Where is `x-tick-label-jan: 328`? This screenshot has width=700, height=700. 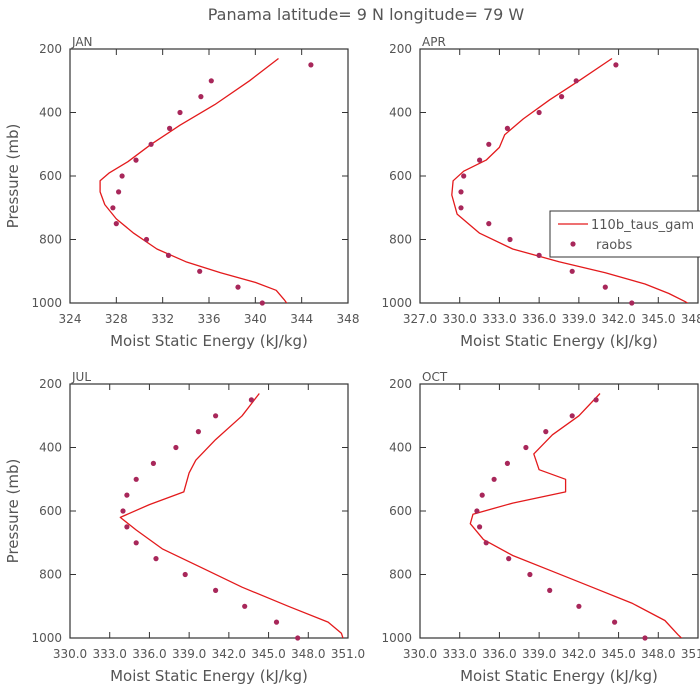
x-tick-label-jan: 328 is located at coordinates (116, 319).